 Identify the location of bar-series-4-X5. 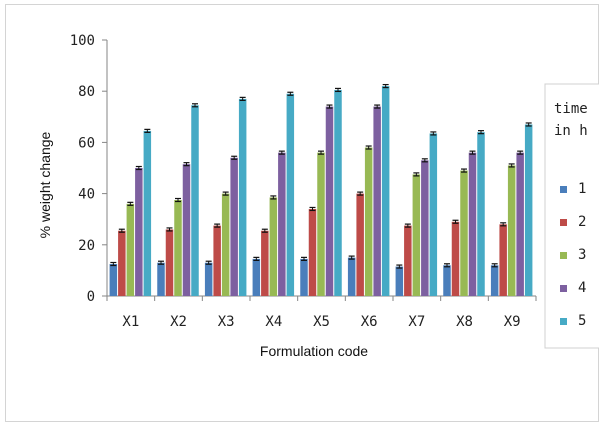
(329, 201).